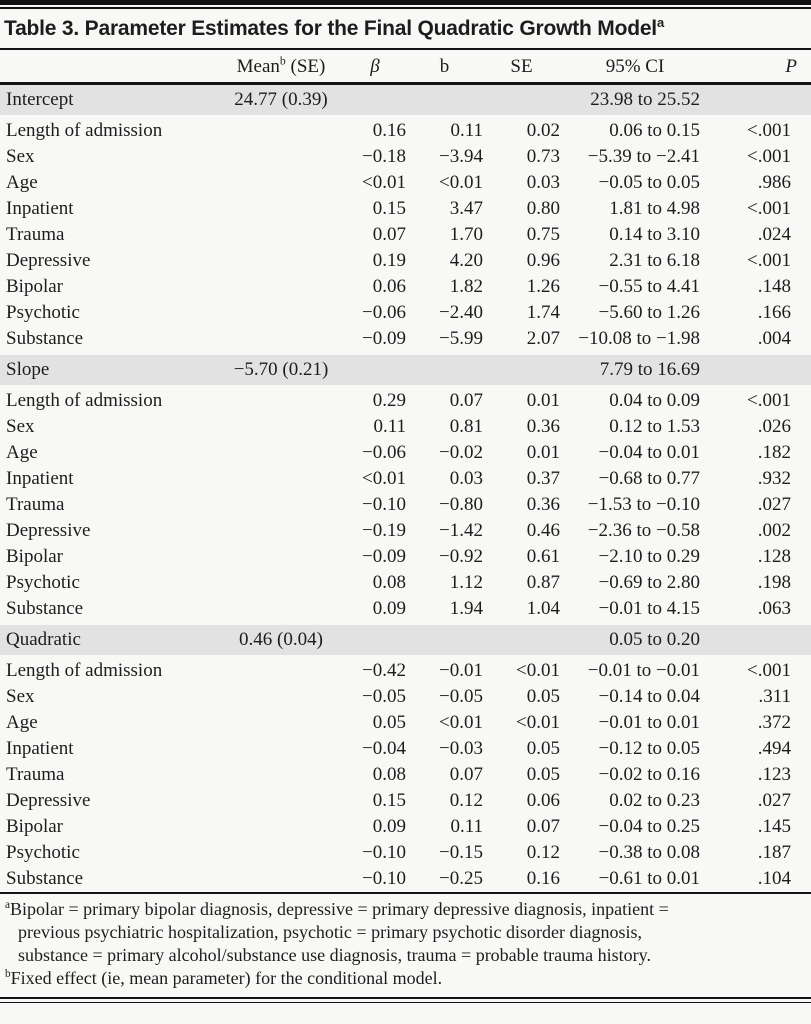  What do you see at coordinates (405, 8) in the screenshot?
I see `top-rule-thin` at bounding box center [405, 8].